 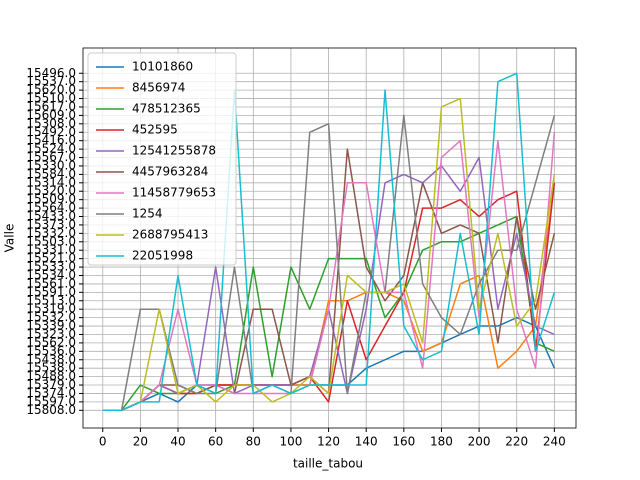 What do you see at coordinates (51, 90) in the screenshot?
I see `y-tick-label: 15620.0` at bounding box center [51, 90].